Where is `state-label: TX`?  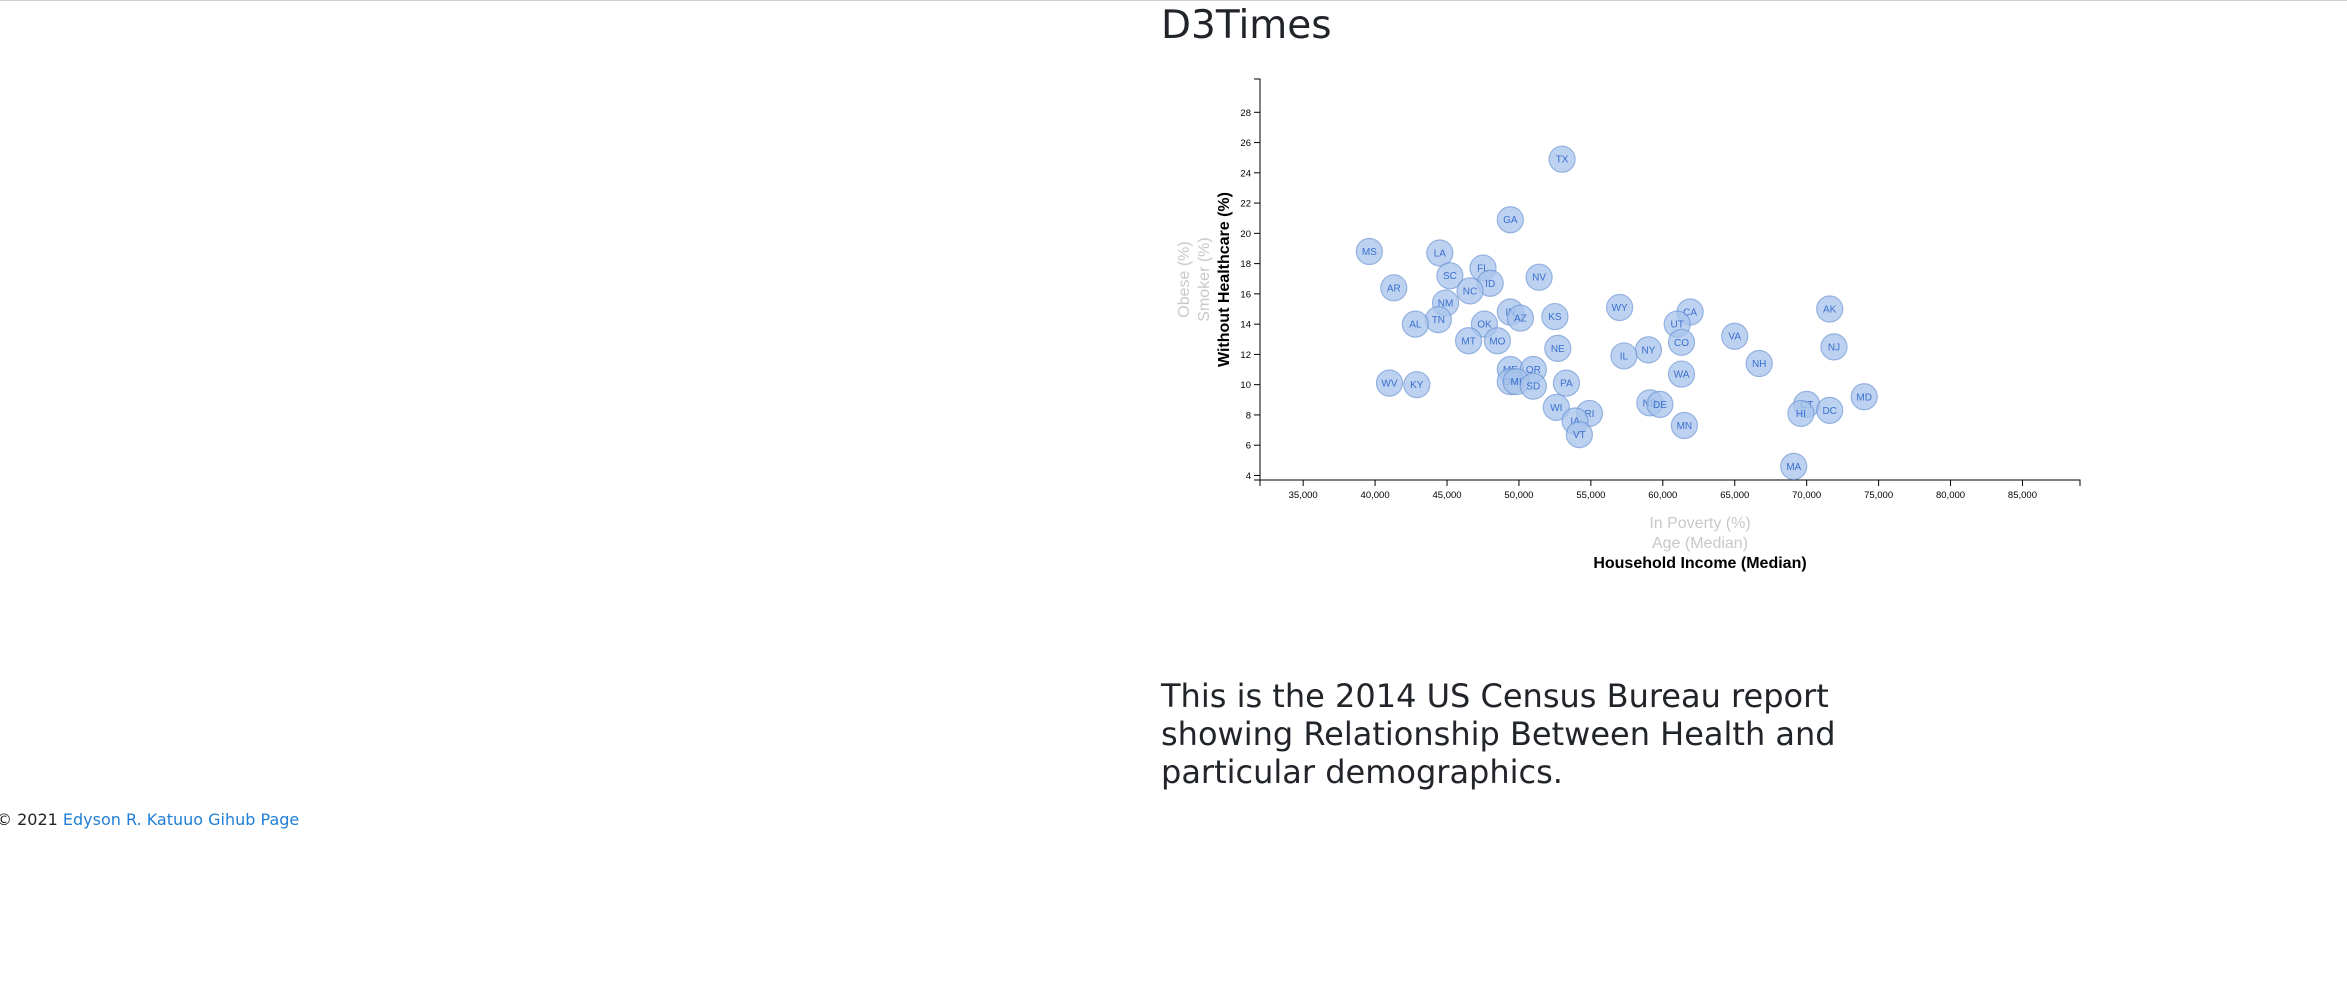 state-label: TX is located at coordinates (1562, 160).